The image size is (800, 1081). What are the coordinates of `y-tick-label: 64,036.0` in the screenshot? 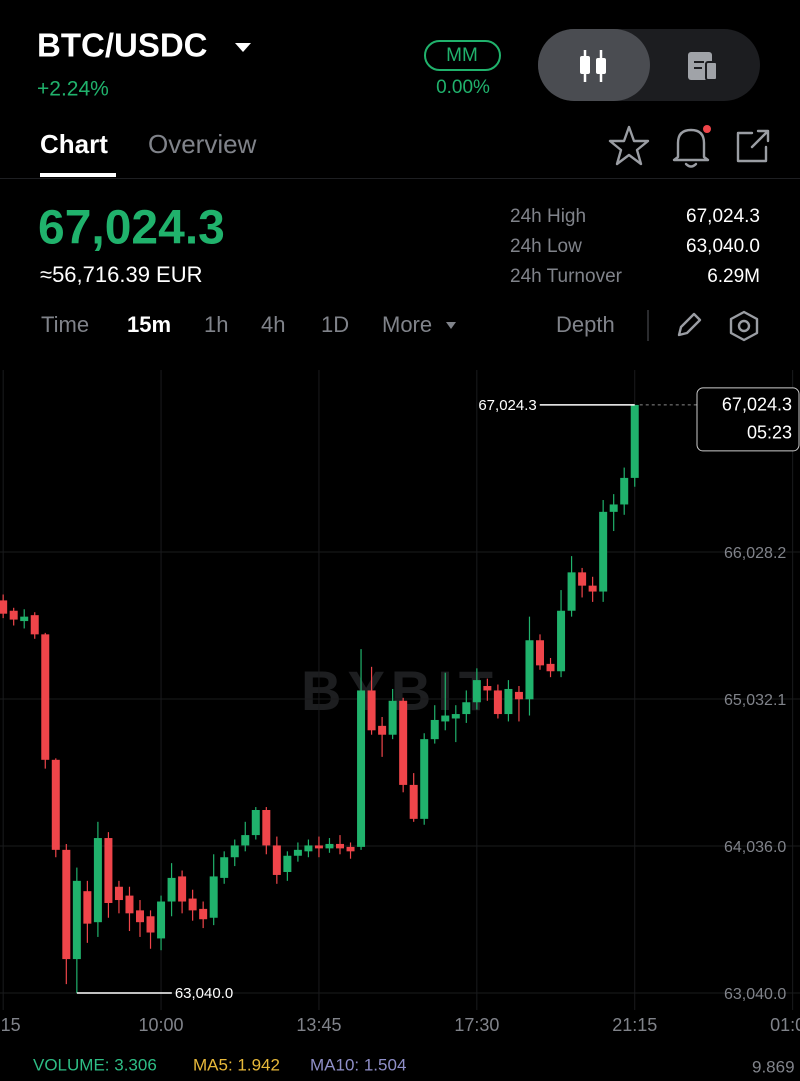 It's located at (755, 847).